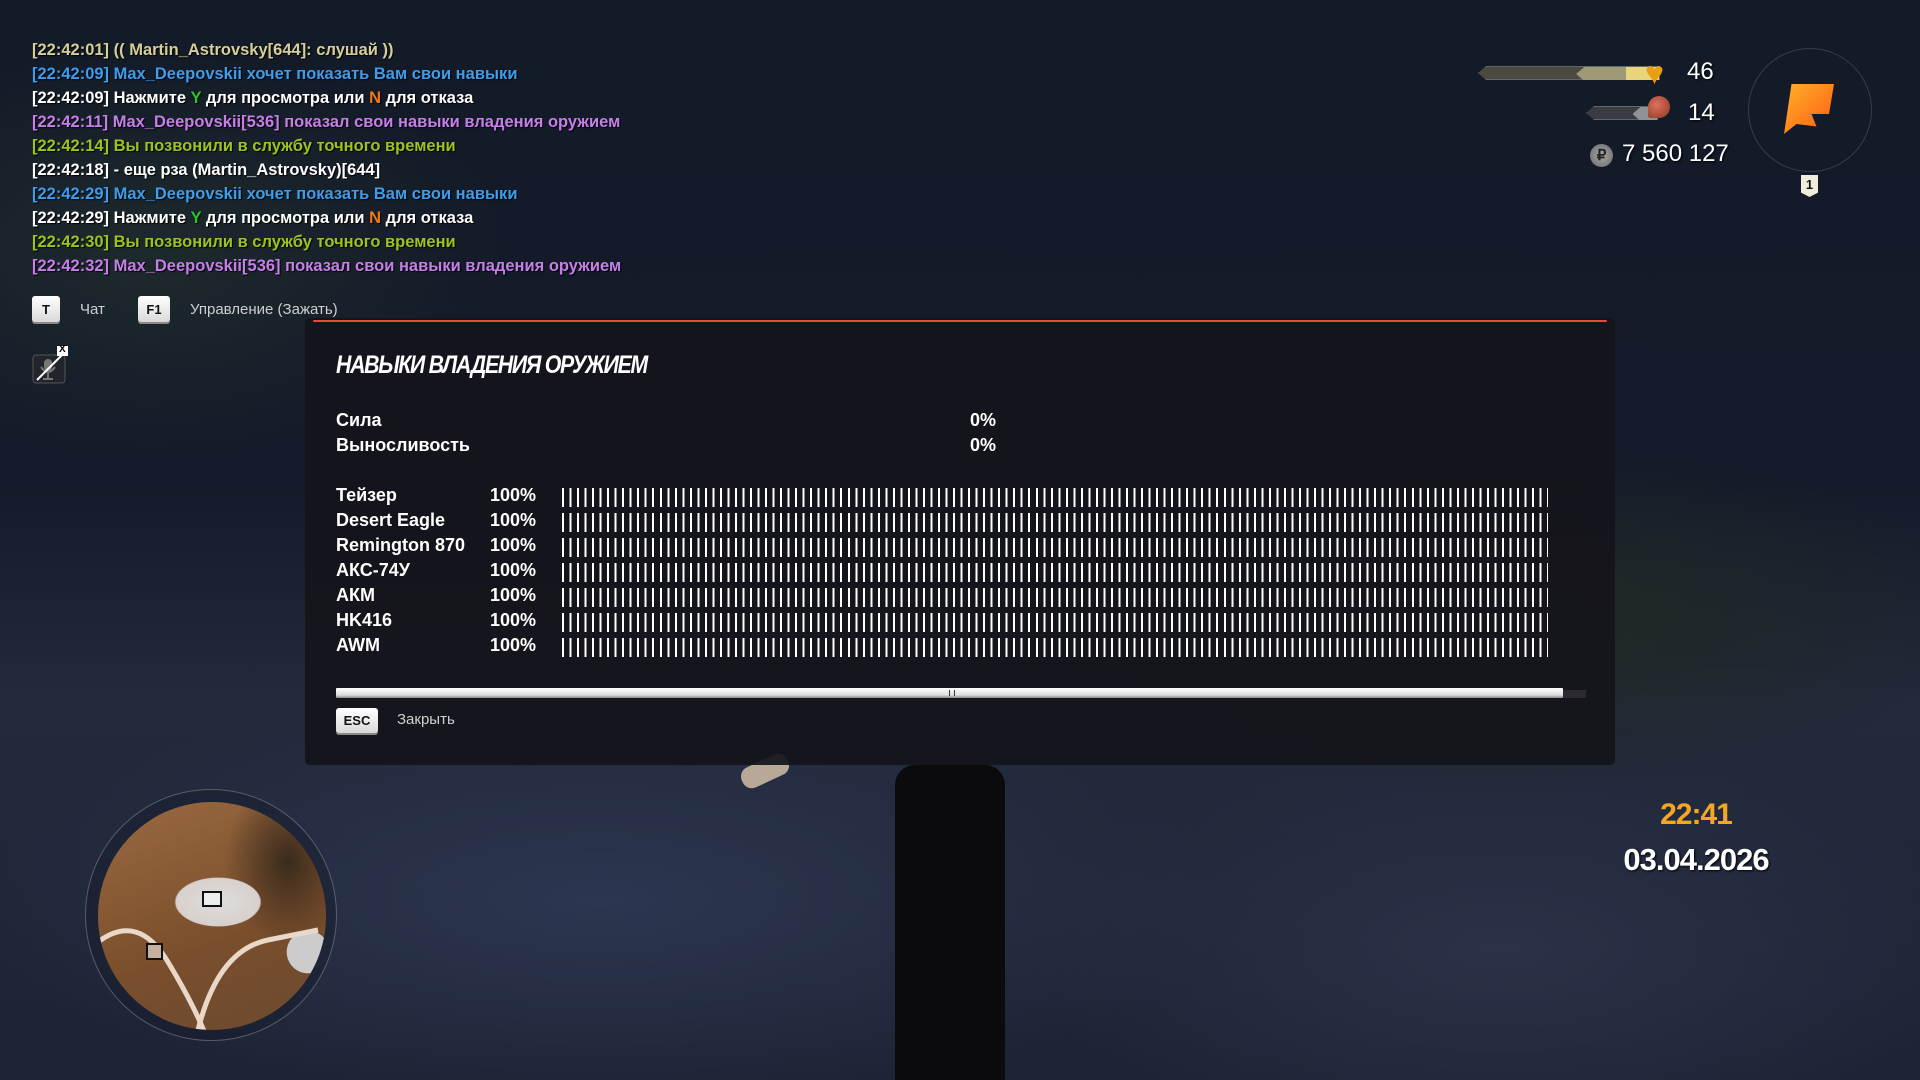 The height and width of the screenshot is (1080, 1920). Describe the element at coordinates (950, 922) in the screenshot. I see `character-legs` at that location.